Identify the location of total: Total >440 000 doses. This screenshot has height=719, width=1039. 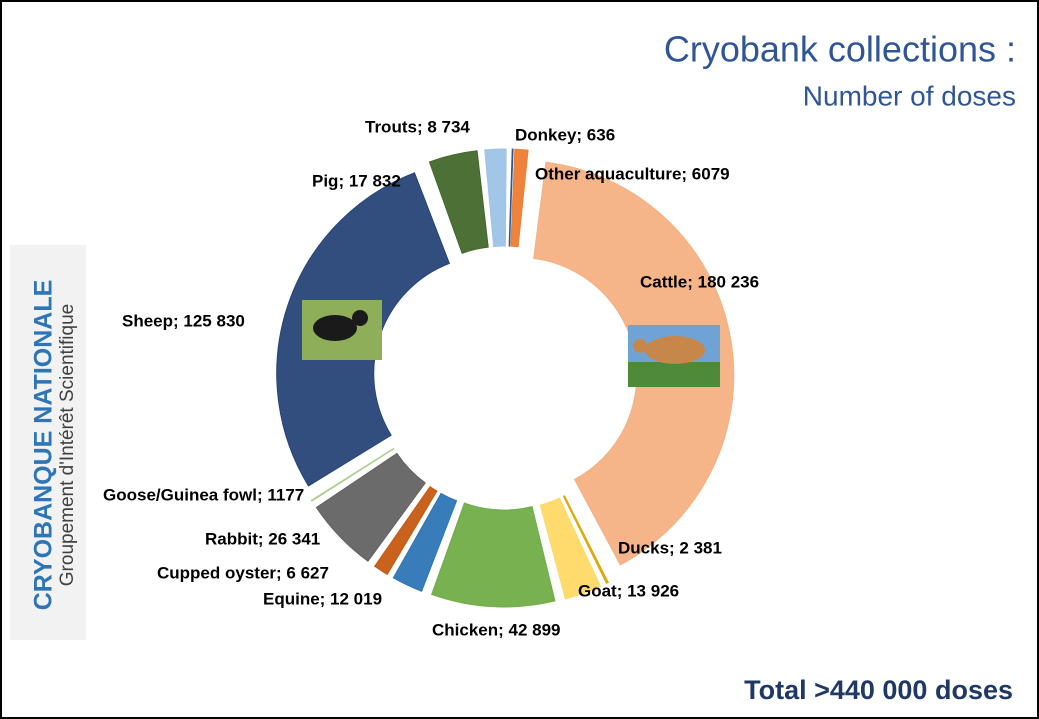
(878, 690).